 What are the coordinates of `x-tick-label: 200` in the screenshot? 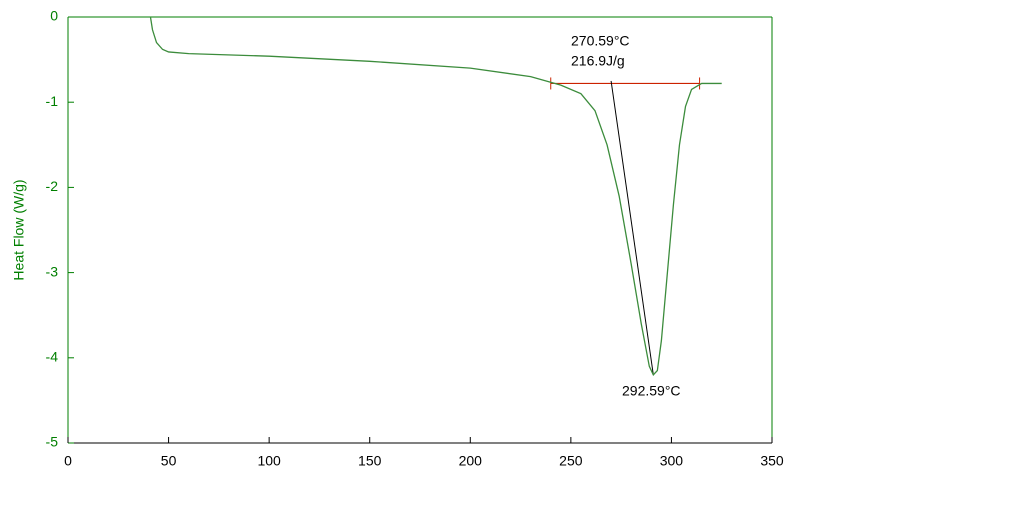 It's located at (471, 461).